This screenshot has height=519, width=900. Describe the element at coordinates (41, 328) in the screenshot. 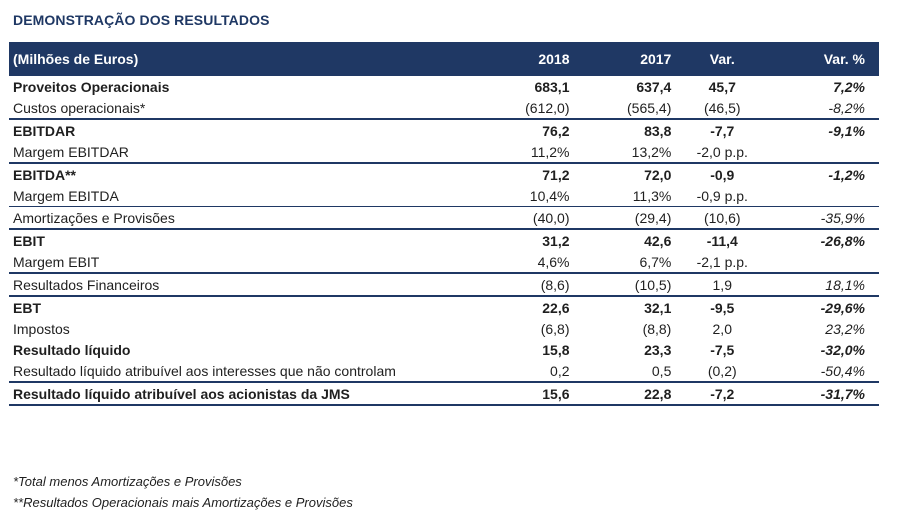

I see `row-label: Impostos` at that location.